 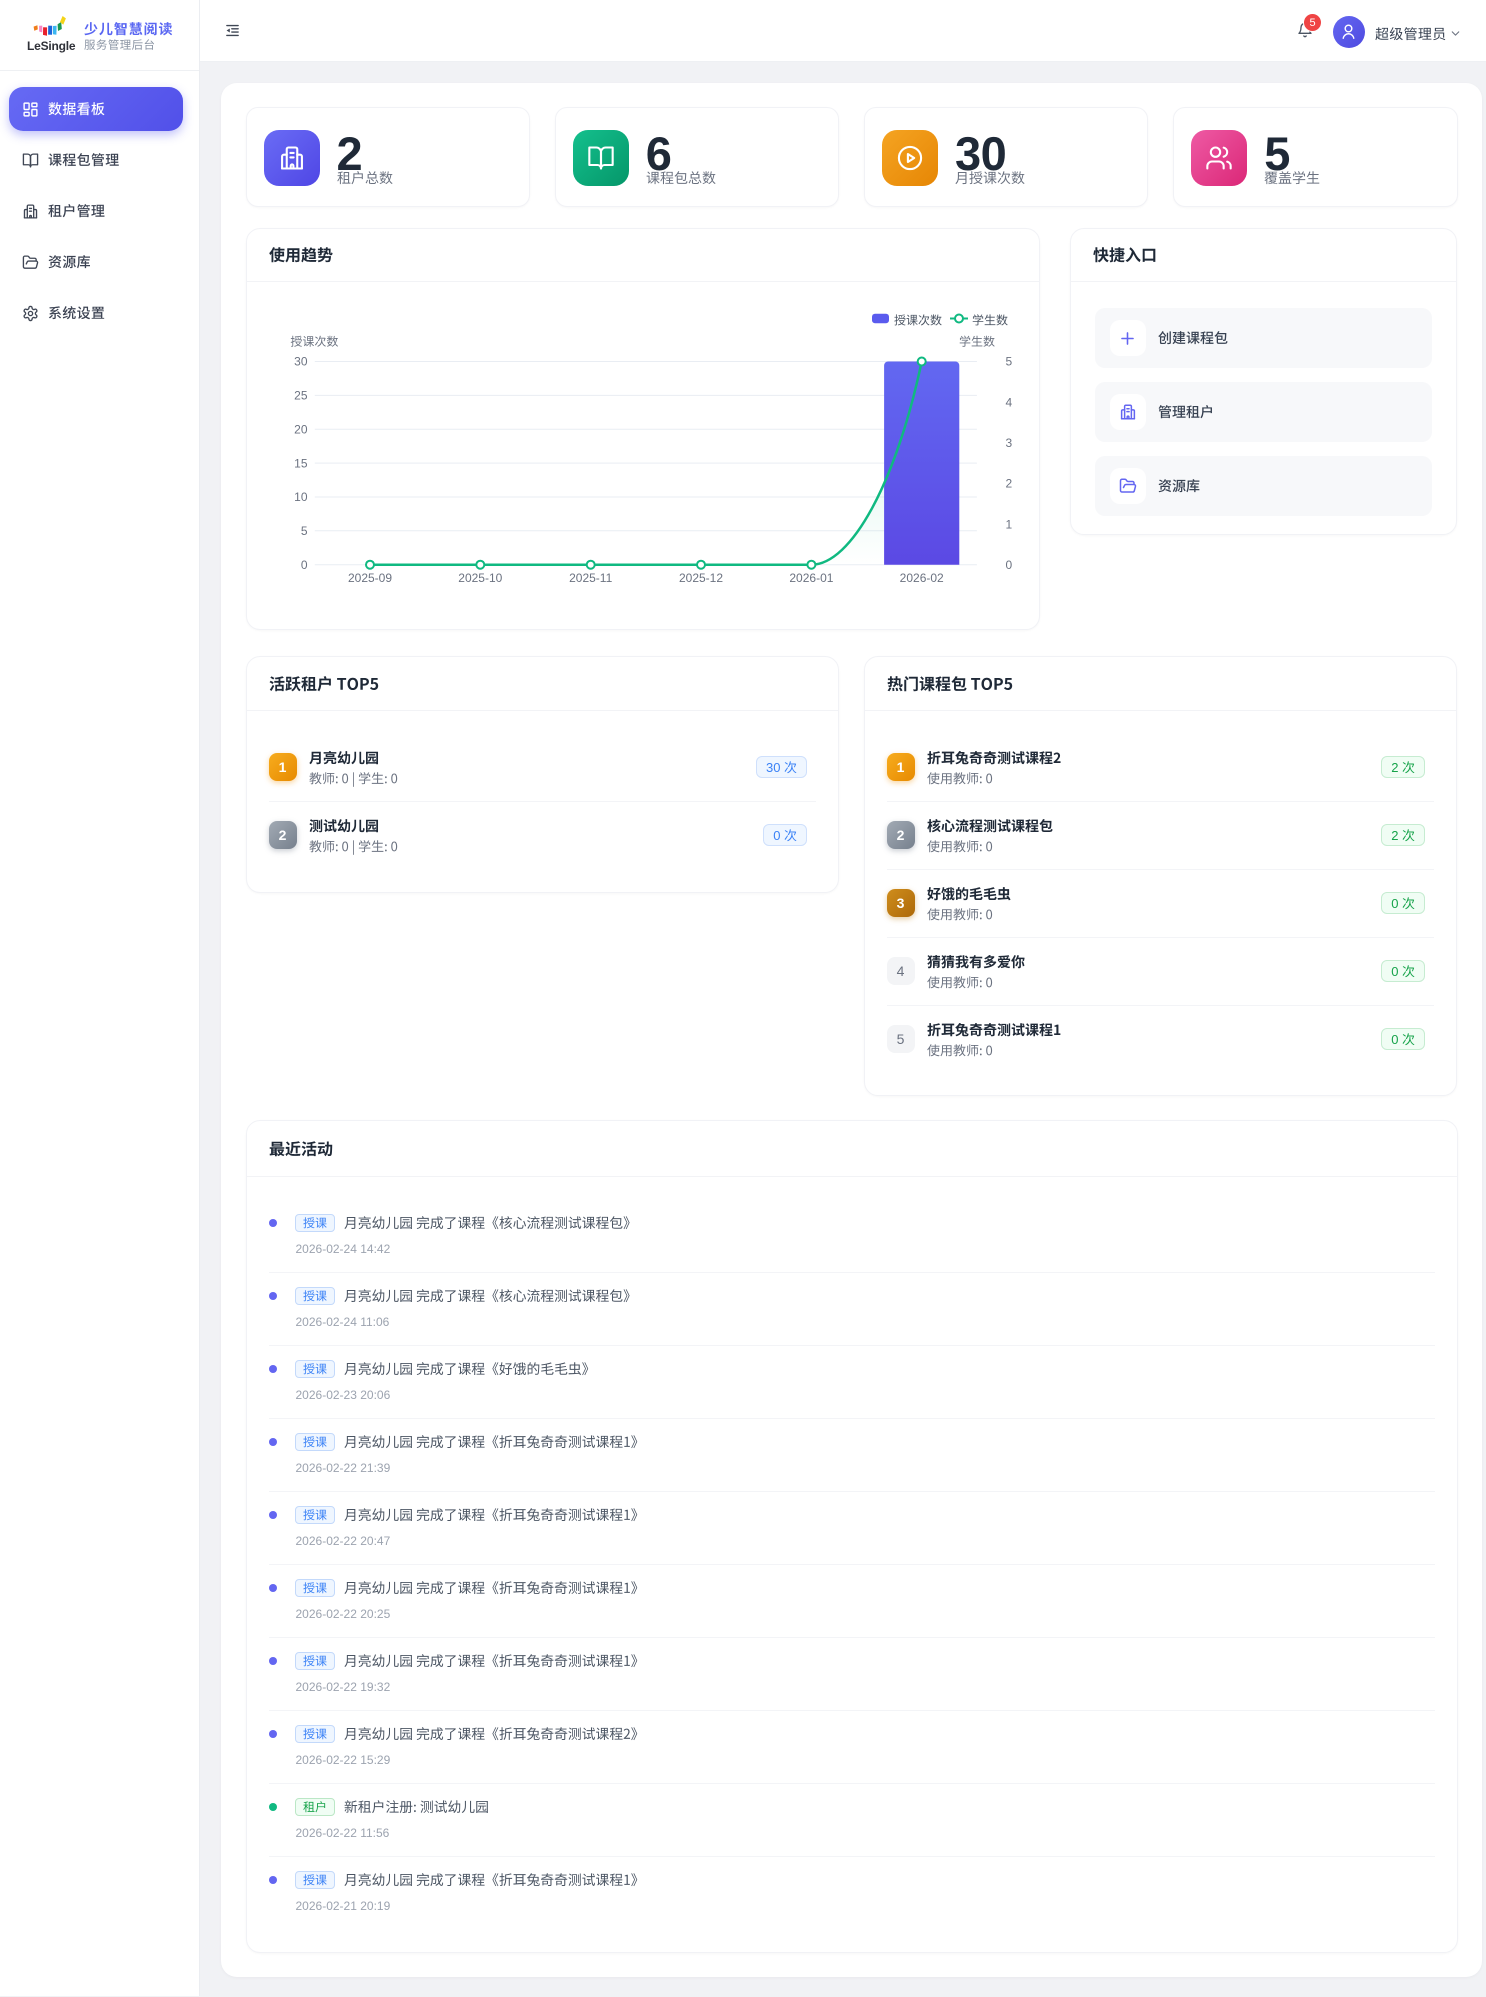 I want to click on svg-text: 2026-01, so click(x=811, y=578).